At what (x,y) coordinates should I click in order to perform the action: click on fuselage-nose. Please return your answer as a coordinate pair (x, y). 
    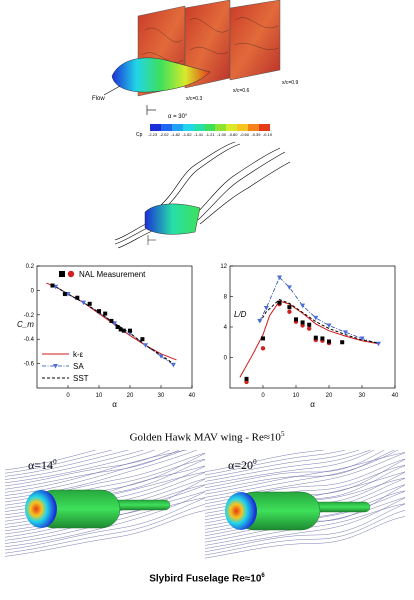
    Looking at the image, I should click on (41, 509).